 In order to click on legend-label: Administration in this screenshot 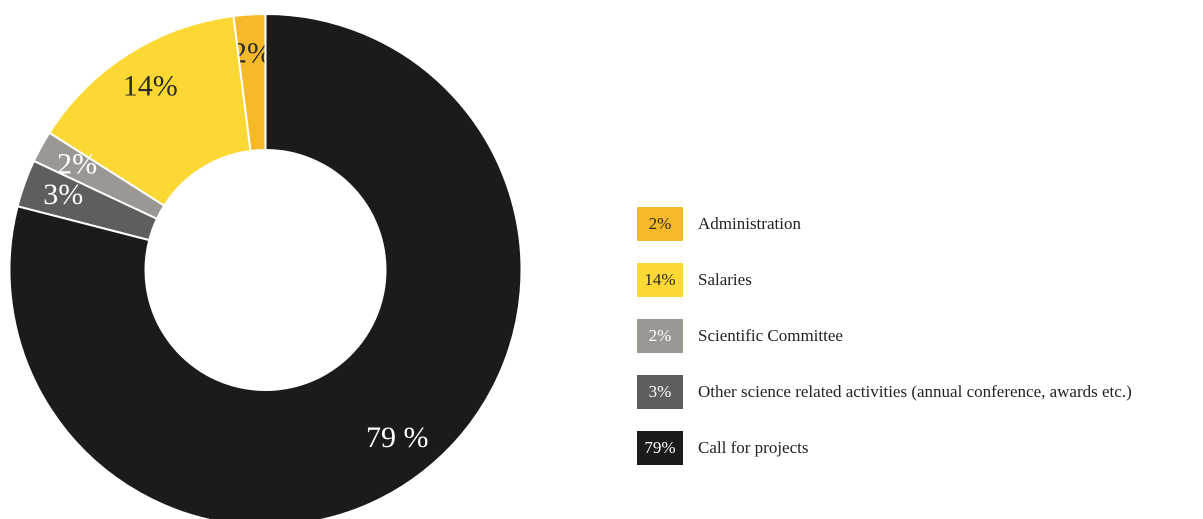, I will do `click(749, 223)`.